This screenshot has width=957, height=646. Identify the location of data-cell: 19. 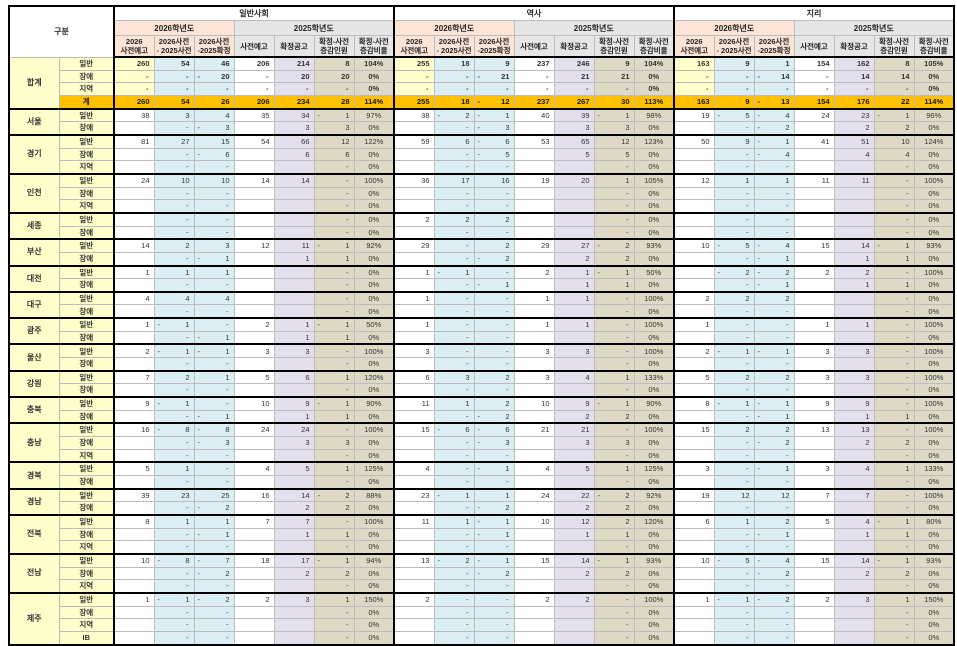
(534, 180).